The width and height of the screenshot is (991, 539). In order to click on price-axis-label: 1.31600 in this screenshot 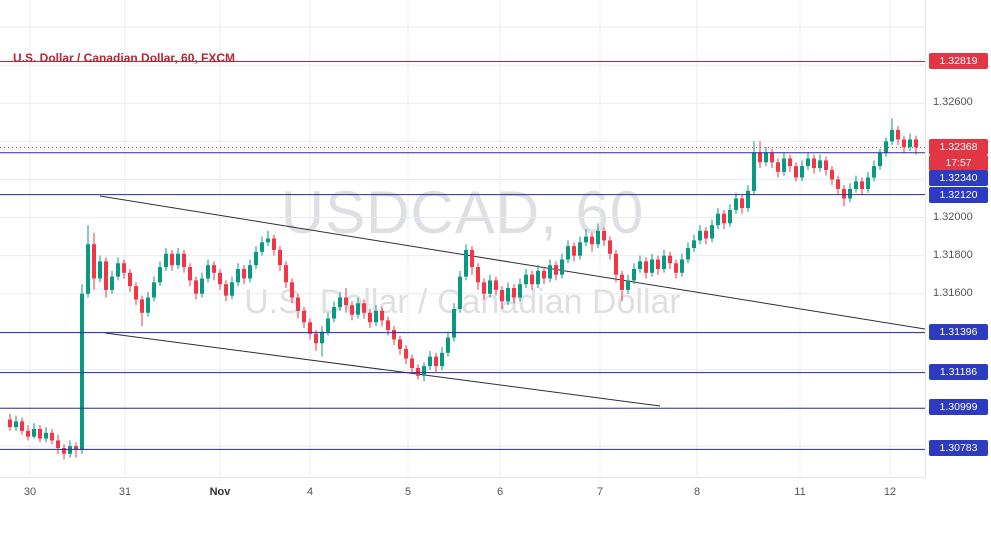, I will do `click(953, 292)`.